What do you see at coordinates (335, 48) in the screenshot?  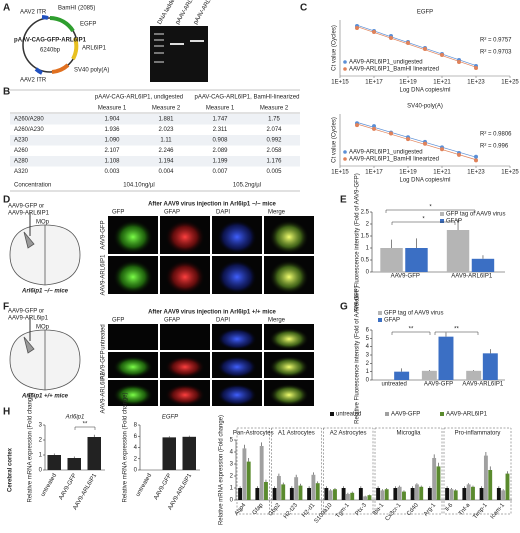 I see `y-axis-label: Ct value (Cycles)` at bounding box center [335, 48].